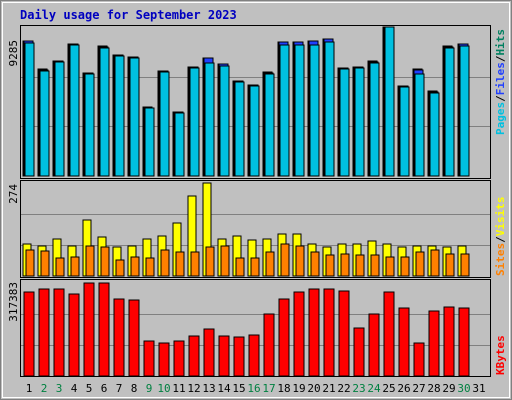 This screenshot has height=400, width=512. What do you see at coordinates (253, 388) in the screenshot?
I see `x-label-day-16: 16` at bounding box center [253, 388].